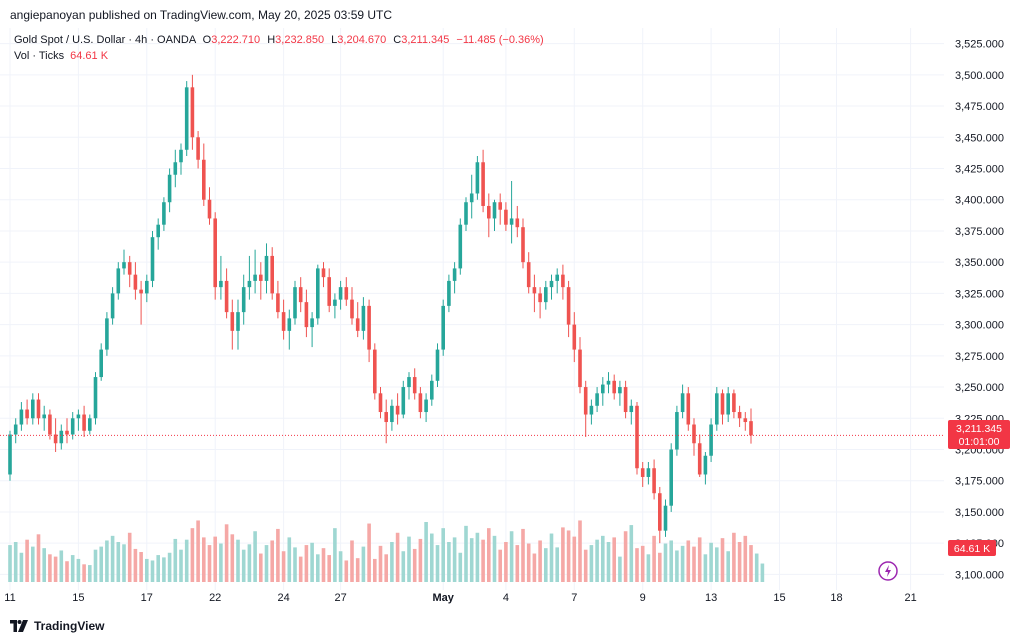  Describe the element at coordinates (979, 232) in the screenshot. I see `price-tick-label: 3,375.000` at that location.